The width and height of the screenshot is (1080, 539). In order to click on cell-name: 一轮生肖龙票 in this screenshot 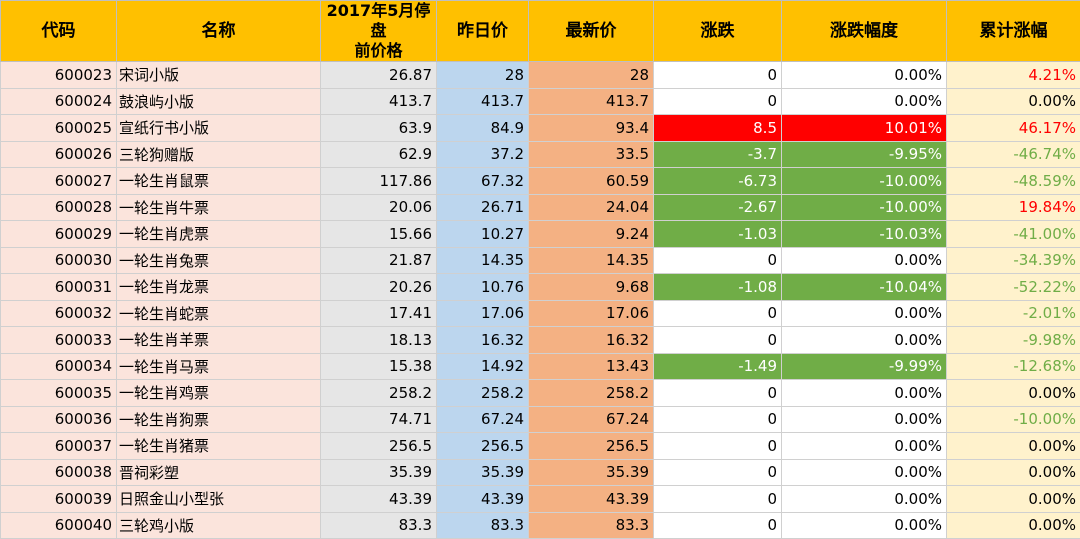, I will do `click(219, 287)`.